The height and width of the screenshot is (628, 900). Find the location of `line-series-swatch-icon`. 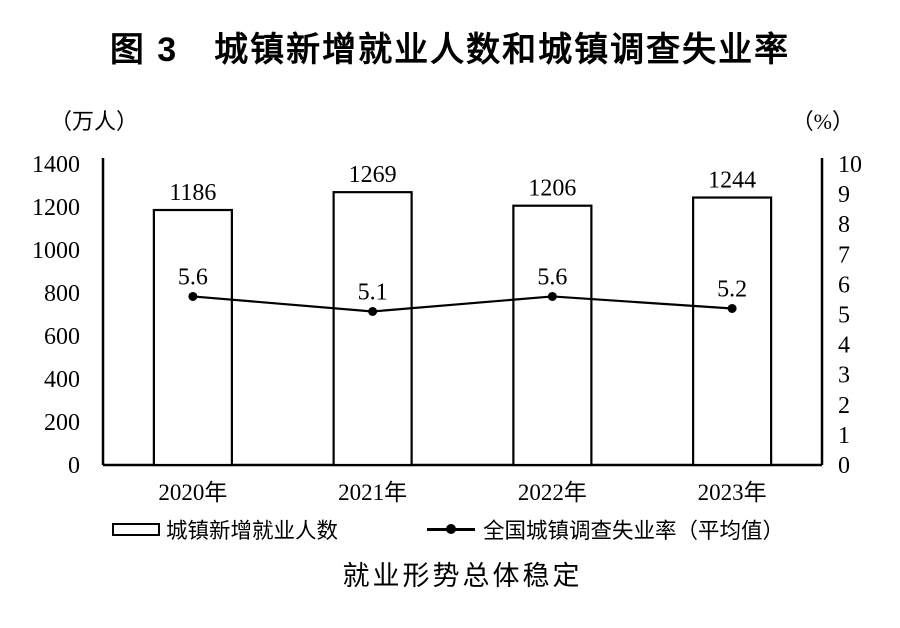

line-series-swatch-icon is located at coordinates (451, 529).